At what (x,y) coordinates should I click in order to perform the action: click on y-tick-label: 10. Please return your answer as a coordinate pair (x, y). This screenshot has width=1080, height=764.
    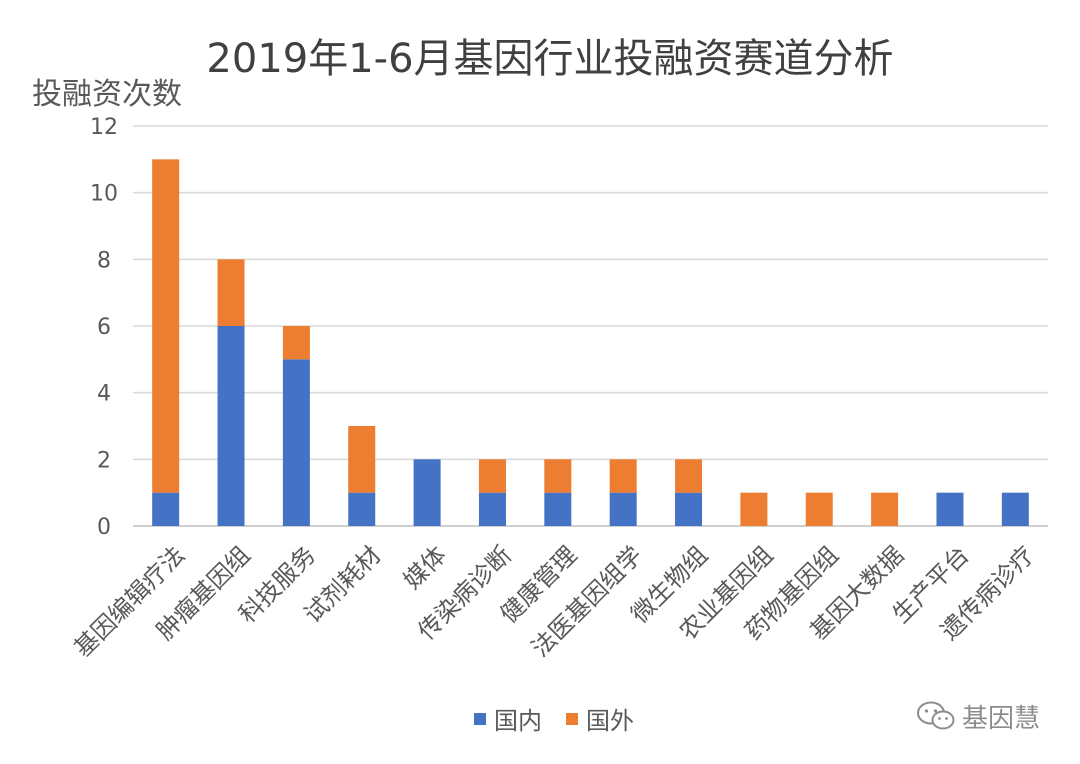
    Looking at the image, I should click on (104, 194).